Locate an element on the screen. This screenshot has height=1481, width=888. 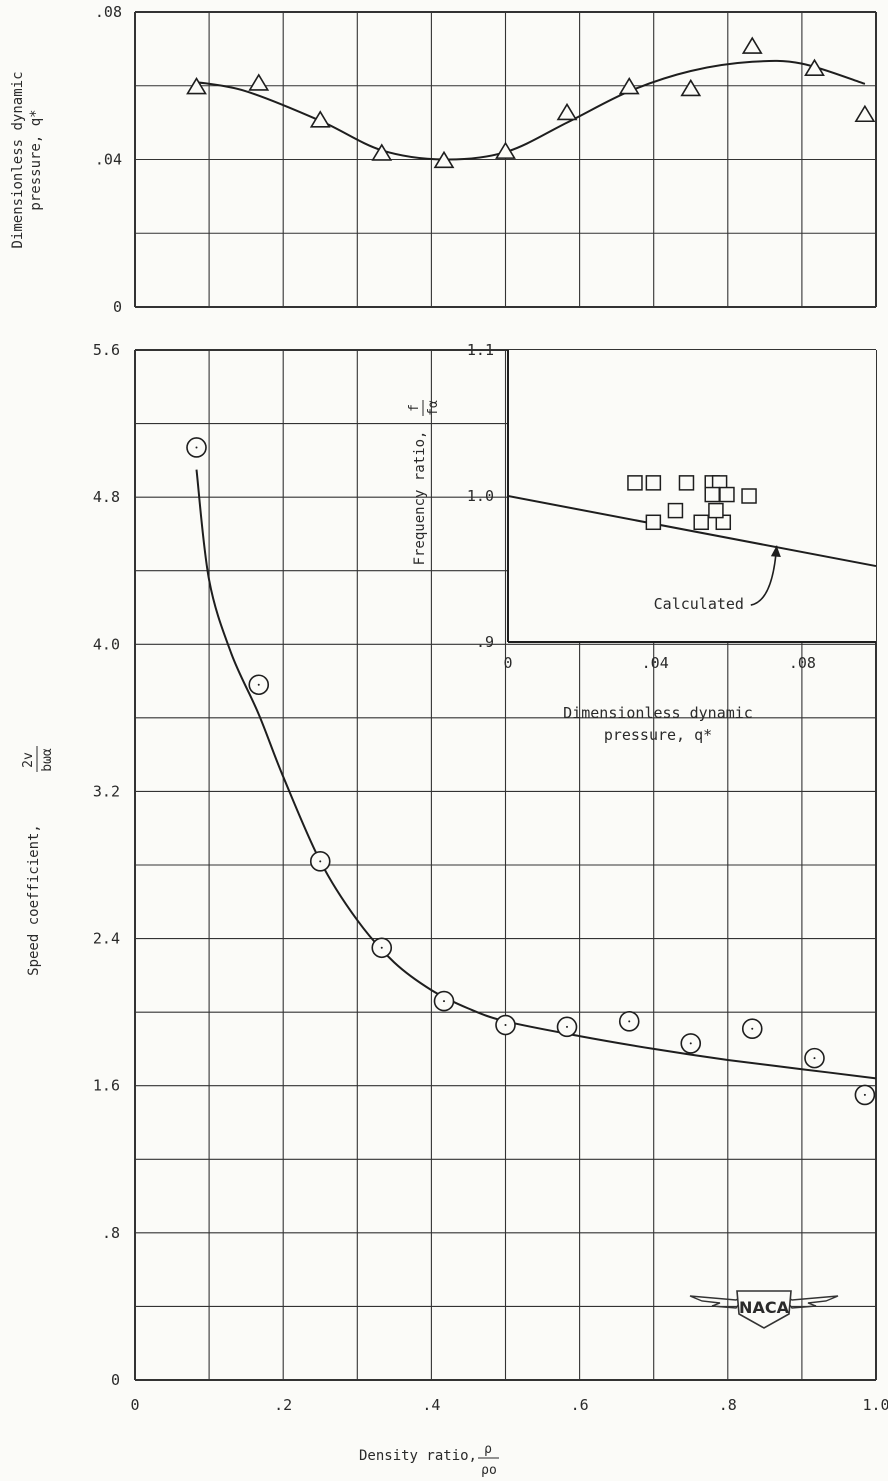
inset-y-tick-label: 1.0 is located at coordinates (480, 496).